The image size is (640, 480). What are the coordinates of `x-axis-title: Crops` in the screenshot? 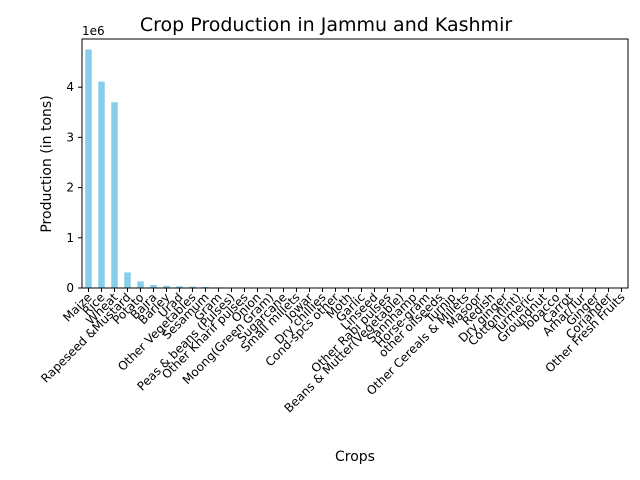 It's located at (355, 457).